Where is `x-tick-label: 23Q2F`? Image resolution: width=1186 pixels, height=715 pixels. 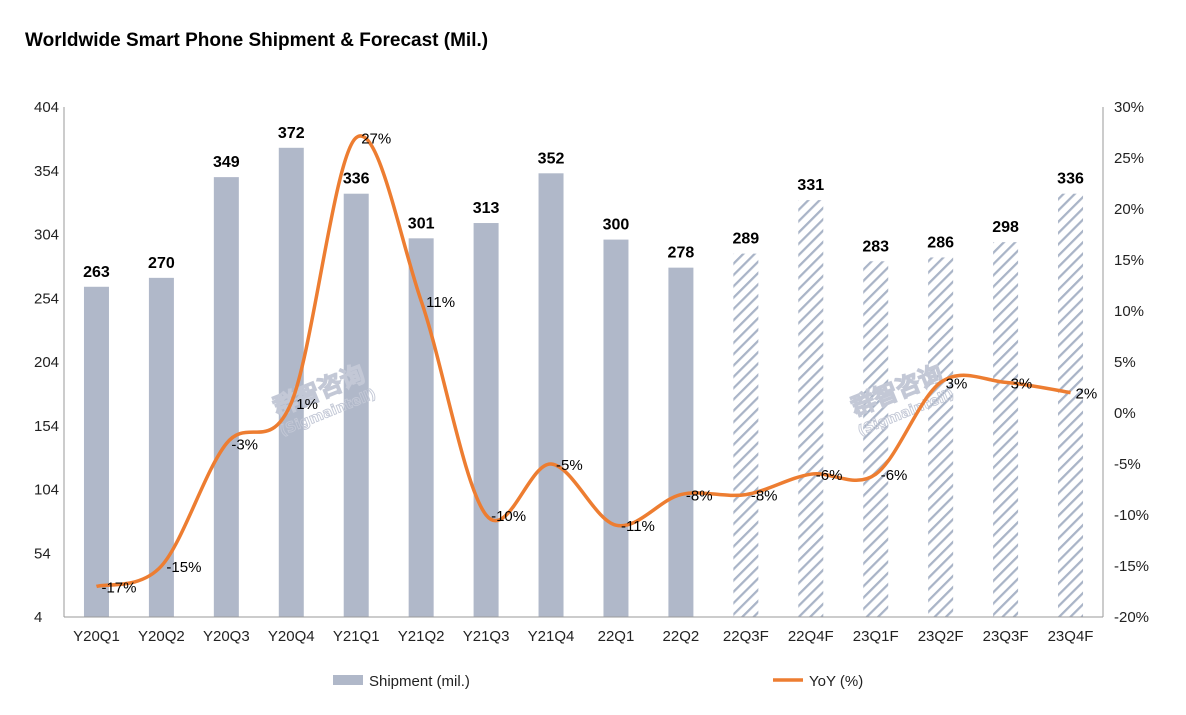
x-tick-label: 23Q2F is located at coordinates (941, 636).